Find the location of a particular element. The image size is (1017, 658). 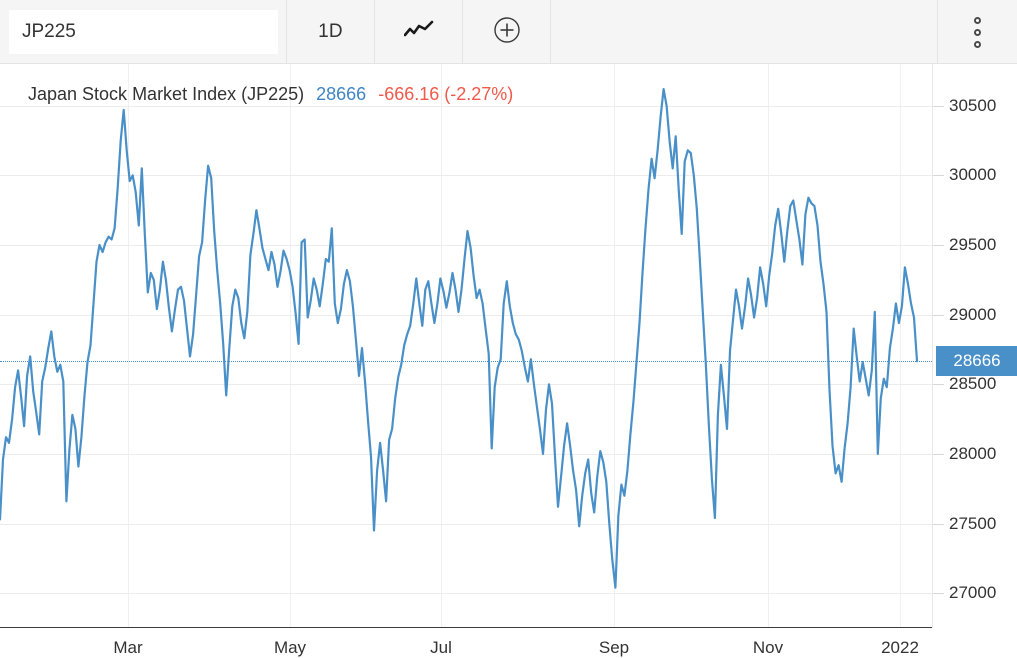

x-axis-line is located at coordinates (466, 627).